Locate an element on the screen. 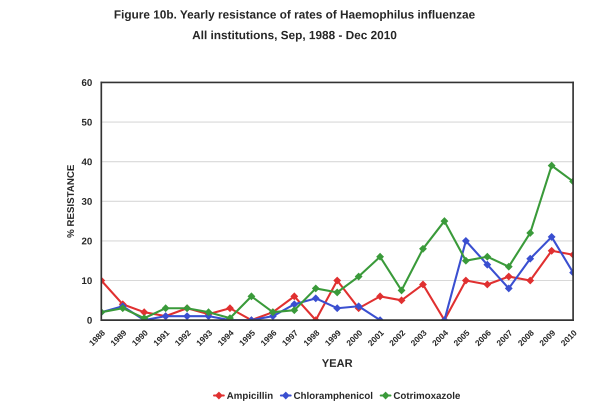  y-tick-label: 0 is located at coordinates (89, 320).